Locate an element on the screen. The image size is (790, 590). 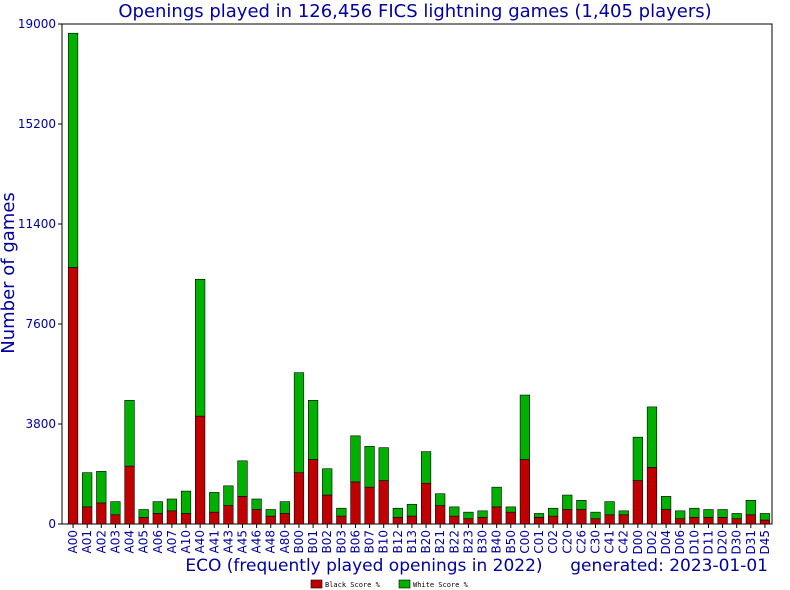
legend: Black Score % White Score % is located at coordinates (389, 584).